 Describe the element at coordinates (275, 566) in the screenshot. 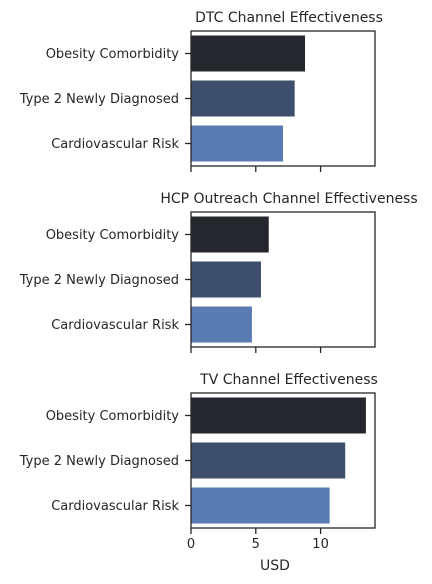

I see `x-axis-title: USD` at that location.